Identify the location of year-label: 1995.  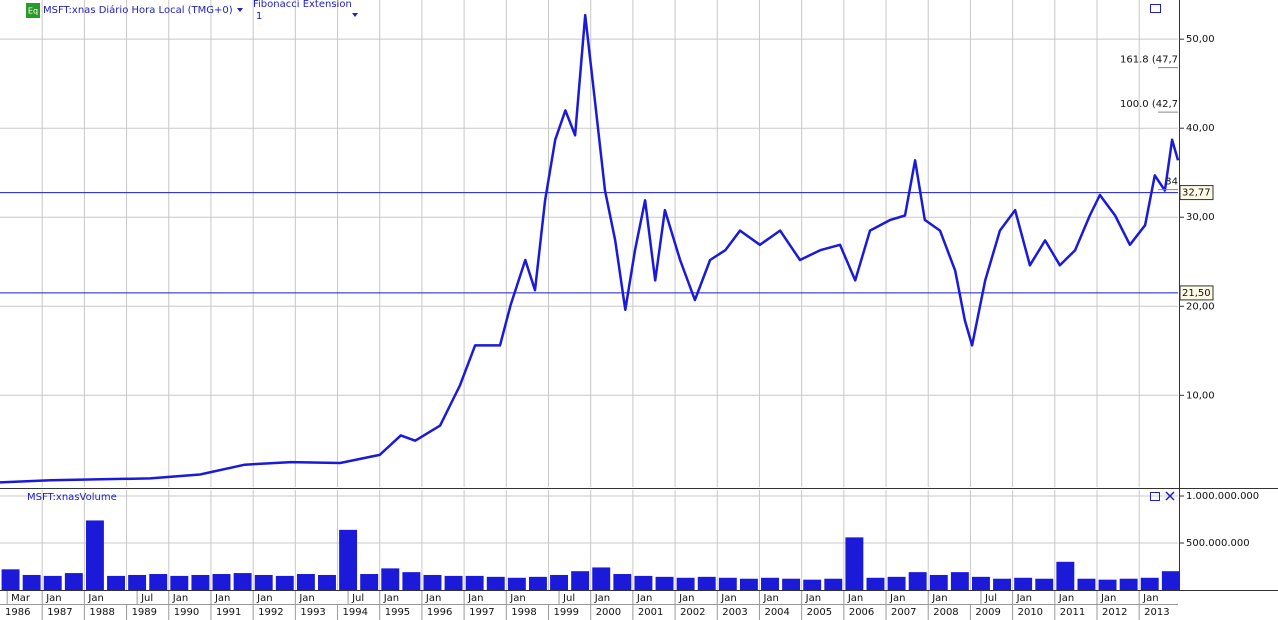
(397, 612).